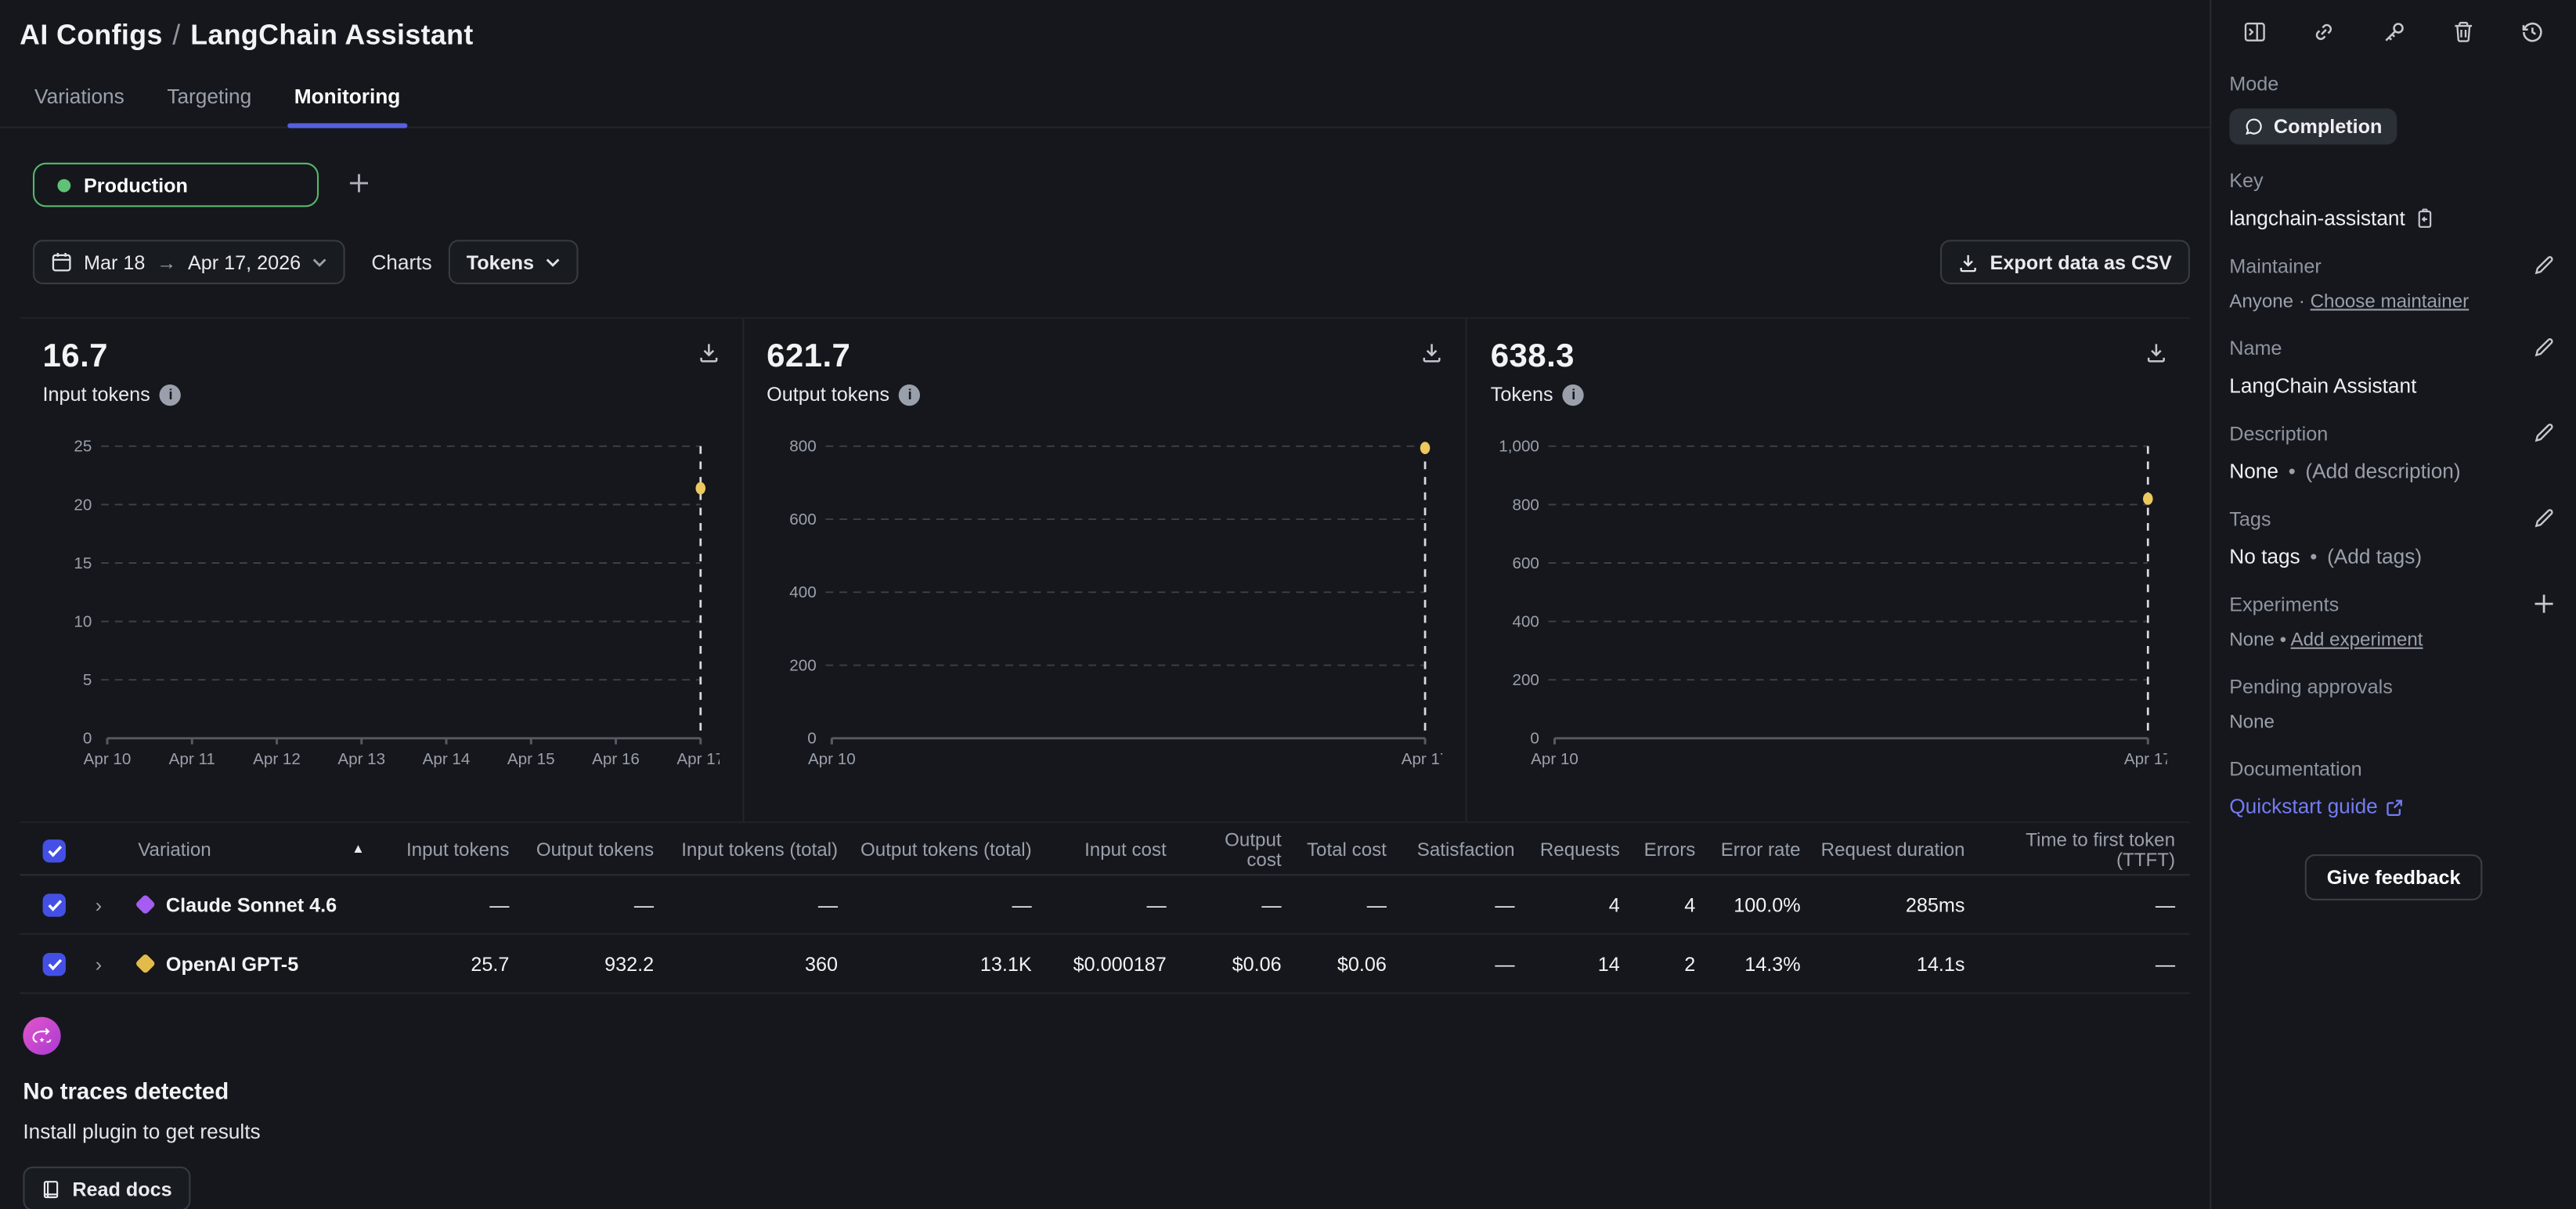 Image resolution: width=2576 pixels, height=1209 pixels. I want to click on sort-asc-icon: ▲, so click(358, 848).